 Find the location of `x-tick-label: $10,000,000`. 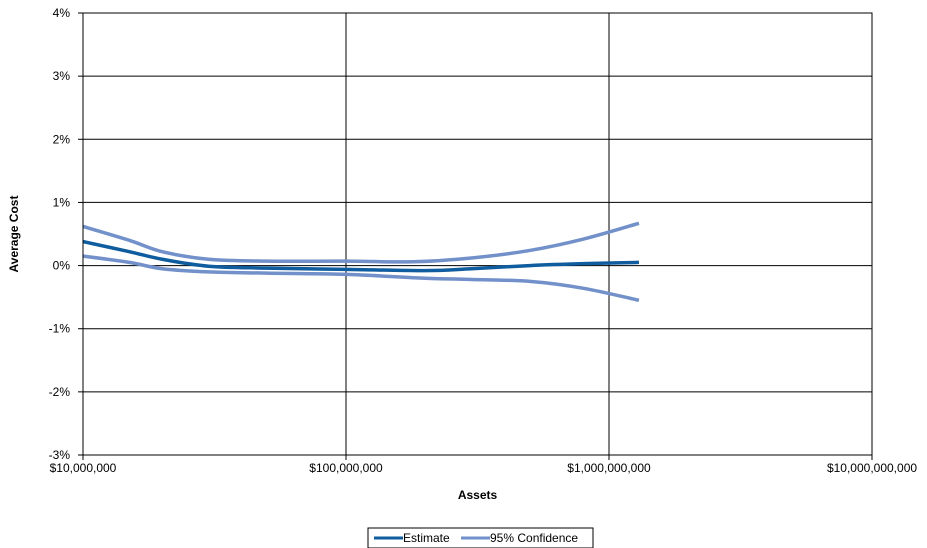

x-tick-label: $10,000,000 is located at coordinates (83, 468).